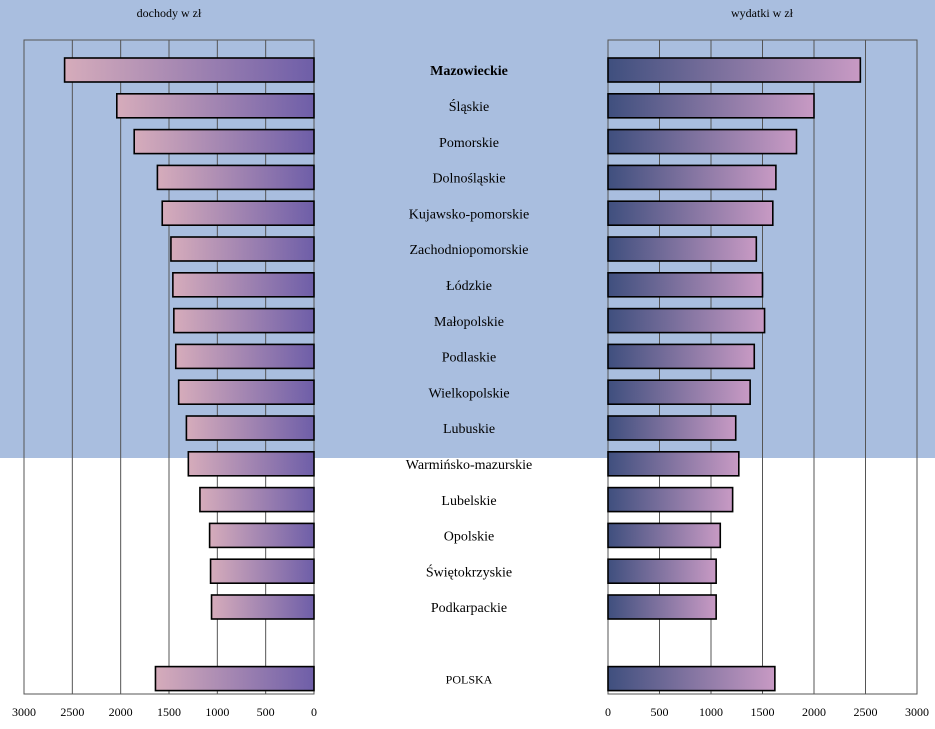  Describe the element at coordinates (469, 358) in the screenshot. I see `category-label: Podlaskie` at that location.